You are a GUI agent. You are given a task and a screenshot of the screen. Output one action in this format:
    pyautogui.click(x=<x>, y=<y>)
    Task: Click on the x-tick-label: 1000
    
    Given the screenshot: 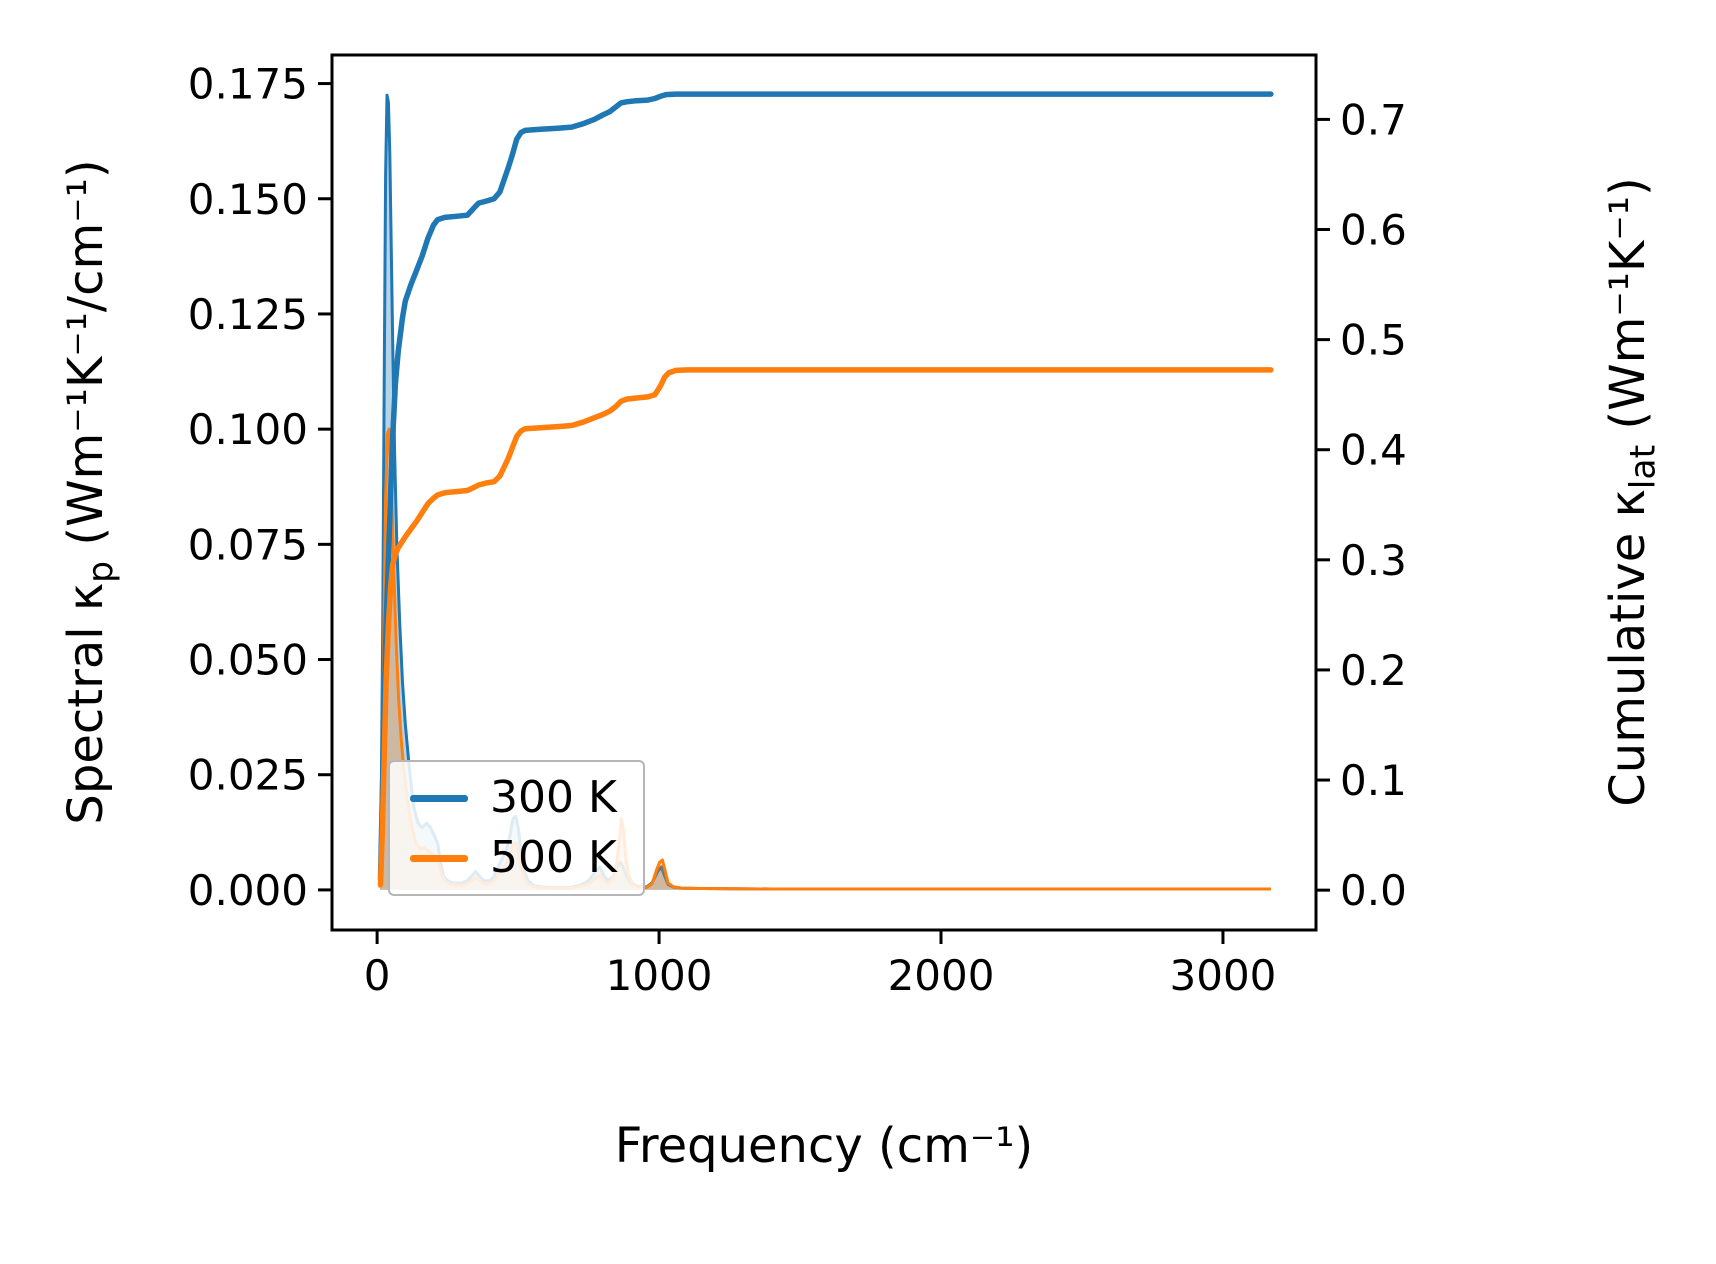 What is the action you would take?
    pyautogui.click(x=659, y=975)
    